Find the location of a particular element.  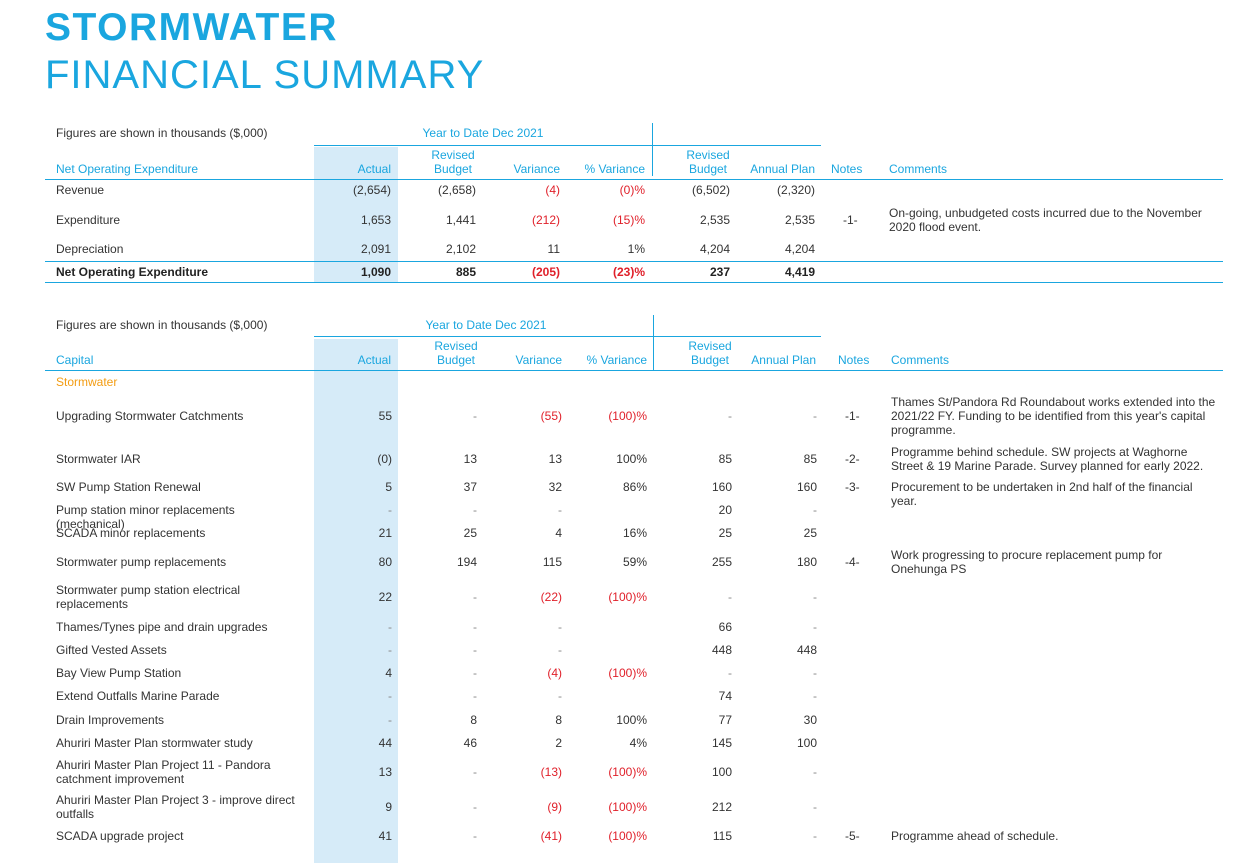

capital-cell-actual: 41 is located at coordinates (385, 836).